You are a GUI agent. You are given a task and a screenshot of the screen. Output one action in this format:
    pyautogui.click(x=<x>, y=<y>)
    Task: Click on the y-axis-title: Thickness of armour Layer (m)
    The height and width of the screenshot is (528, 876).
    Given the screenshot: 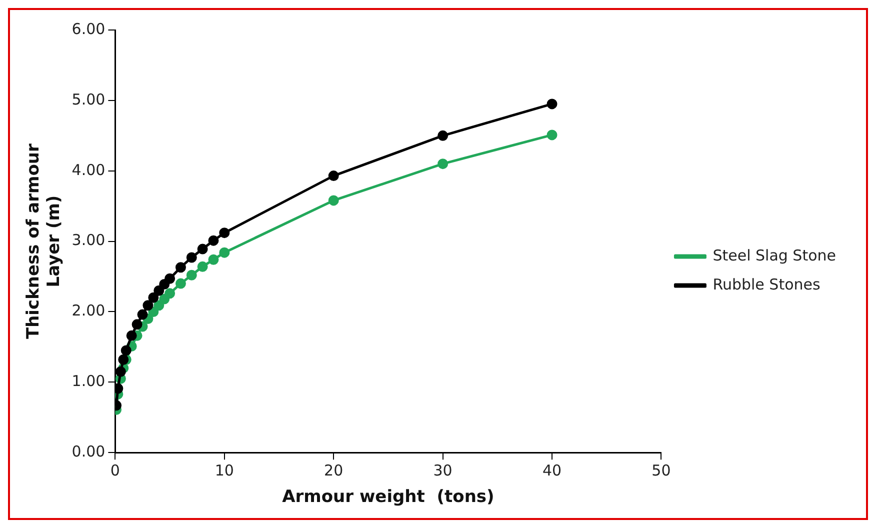 What is the action you would take?
    pyautogui.click(x=44, y=241)
    